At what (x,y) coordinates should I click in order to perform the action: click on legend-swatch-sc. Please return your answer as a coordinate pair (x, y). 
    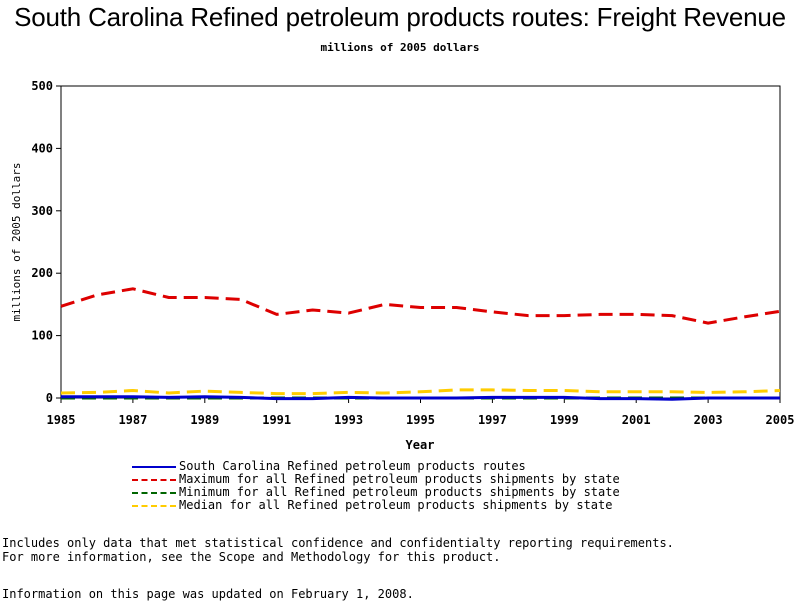
    Looking at the image, I should click on (154, 466).